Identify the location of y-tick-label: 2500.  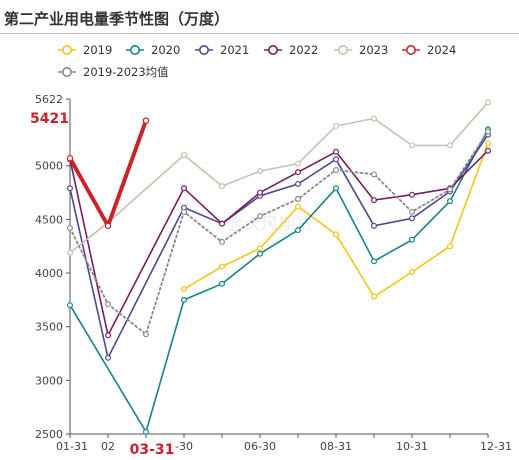
(49, 434).